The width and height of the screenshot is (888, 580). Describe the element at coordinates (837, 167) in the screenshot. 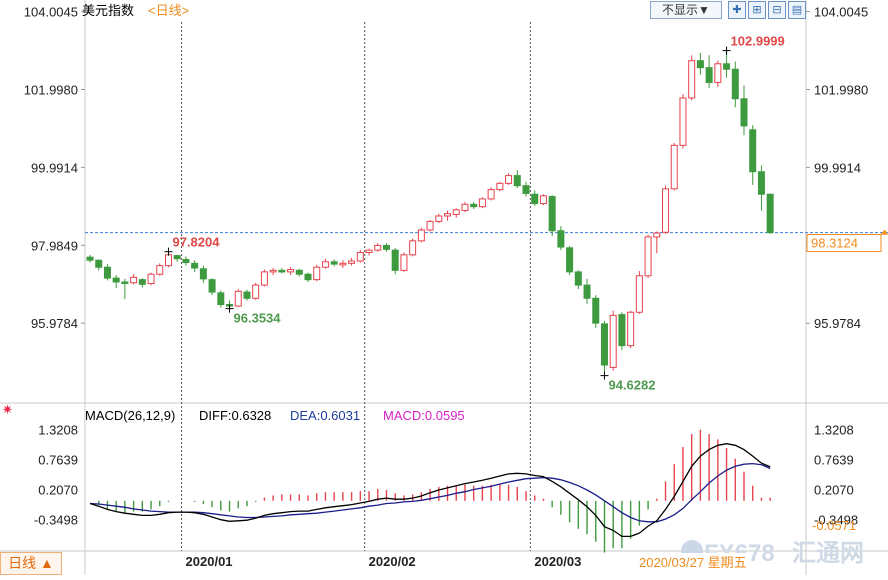

I see `price-tick-label-right: 99.9914` at that location.